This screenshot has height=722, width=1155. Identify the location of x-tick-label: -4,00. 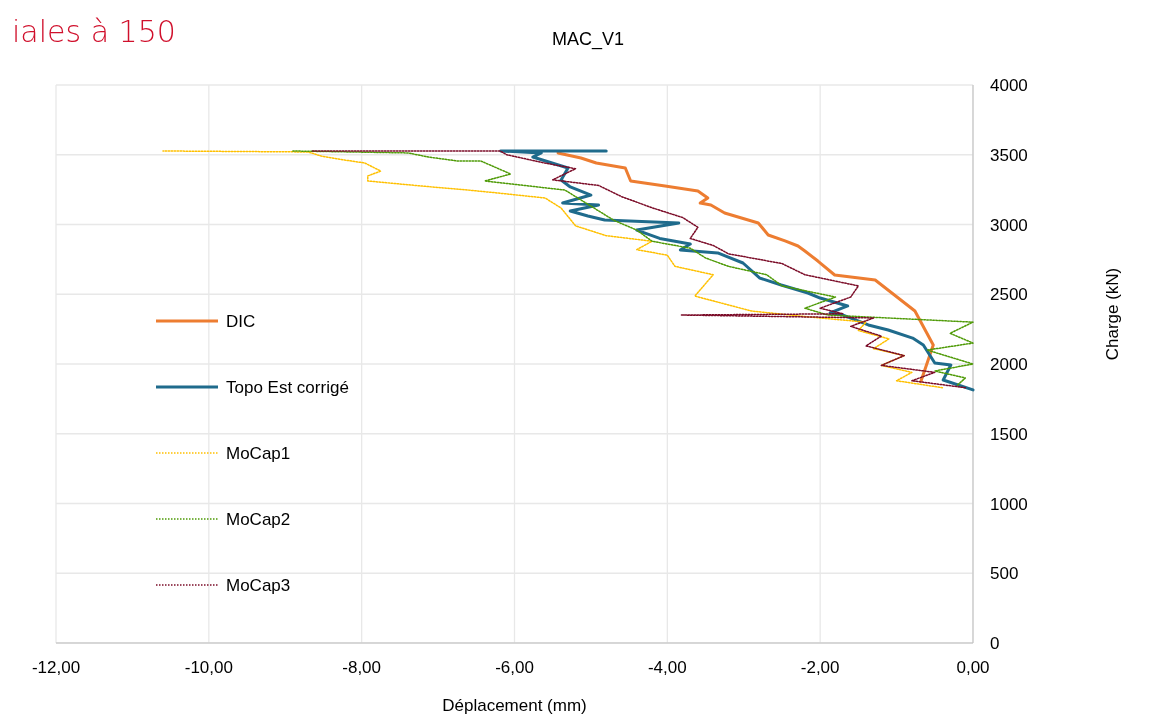
(667, 667).